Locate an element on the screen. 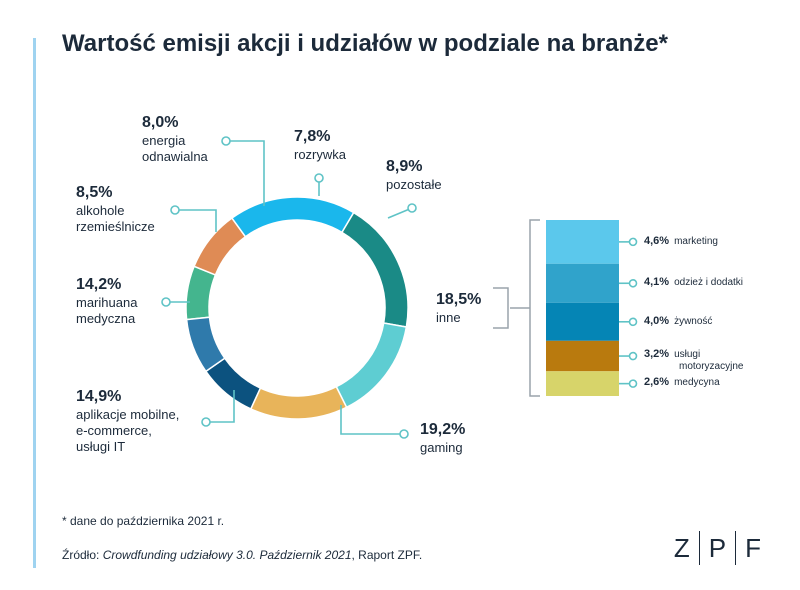 This screenshot has width=800, height=590. breakdown-bracket is located at coordinates (534, 308).